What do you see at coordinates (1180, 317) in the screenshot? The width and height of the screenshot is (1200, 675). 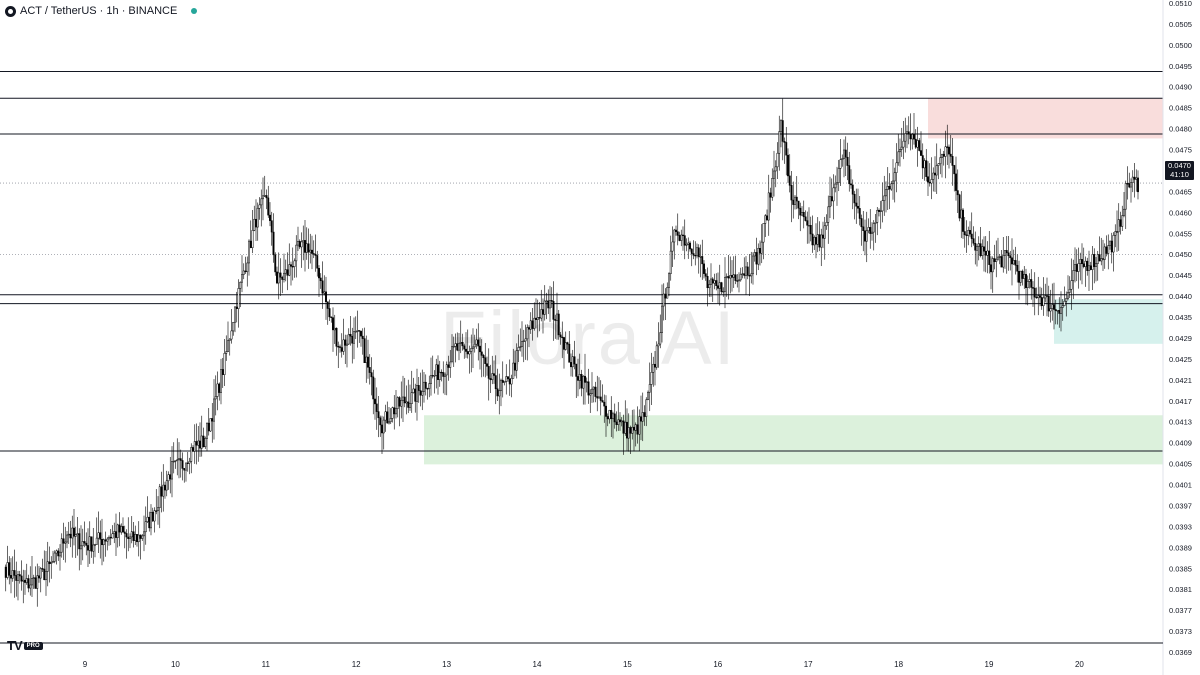 I see `y-tick-label: 0.0435` at bounding box center [1180, 317].